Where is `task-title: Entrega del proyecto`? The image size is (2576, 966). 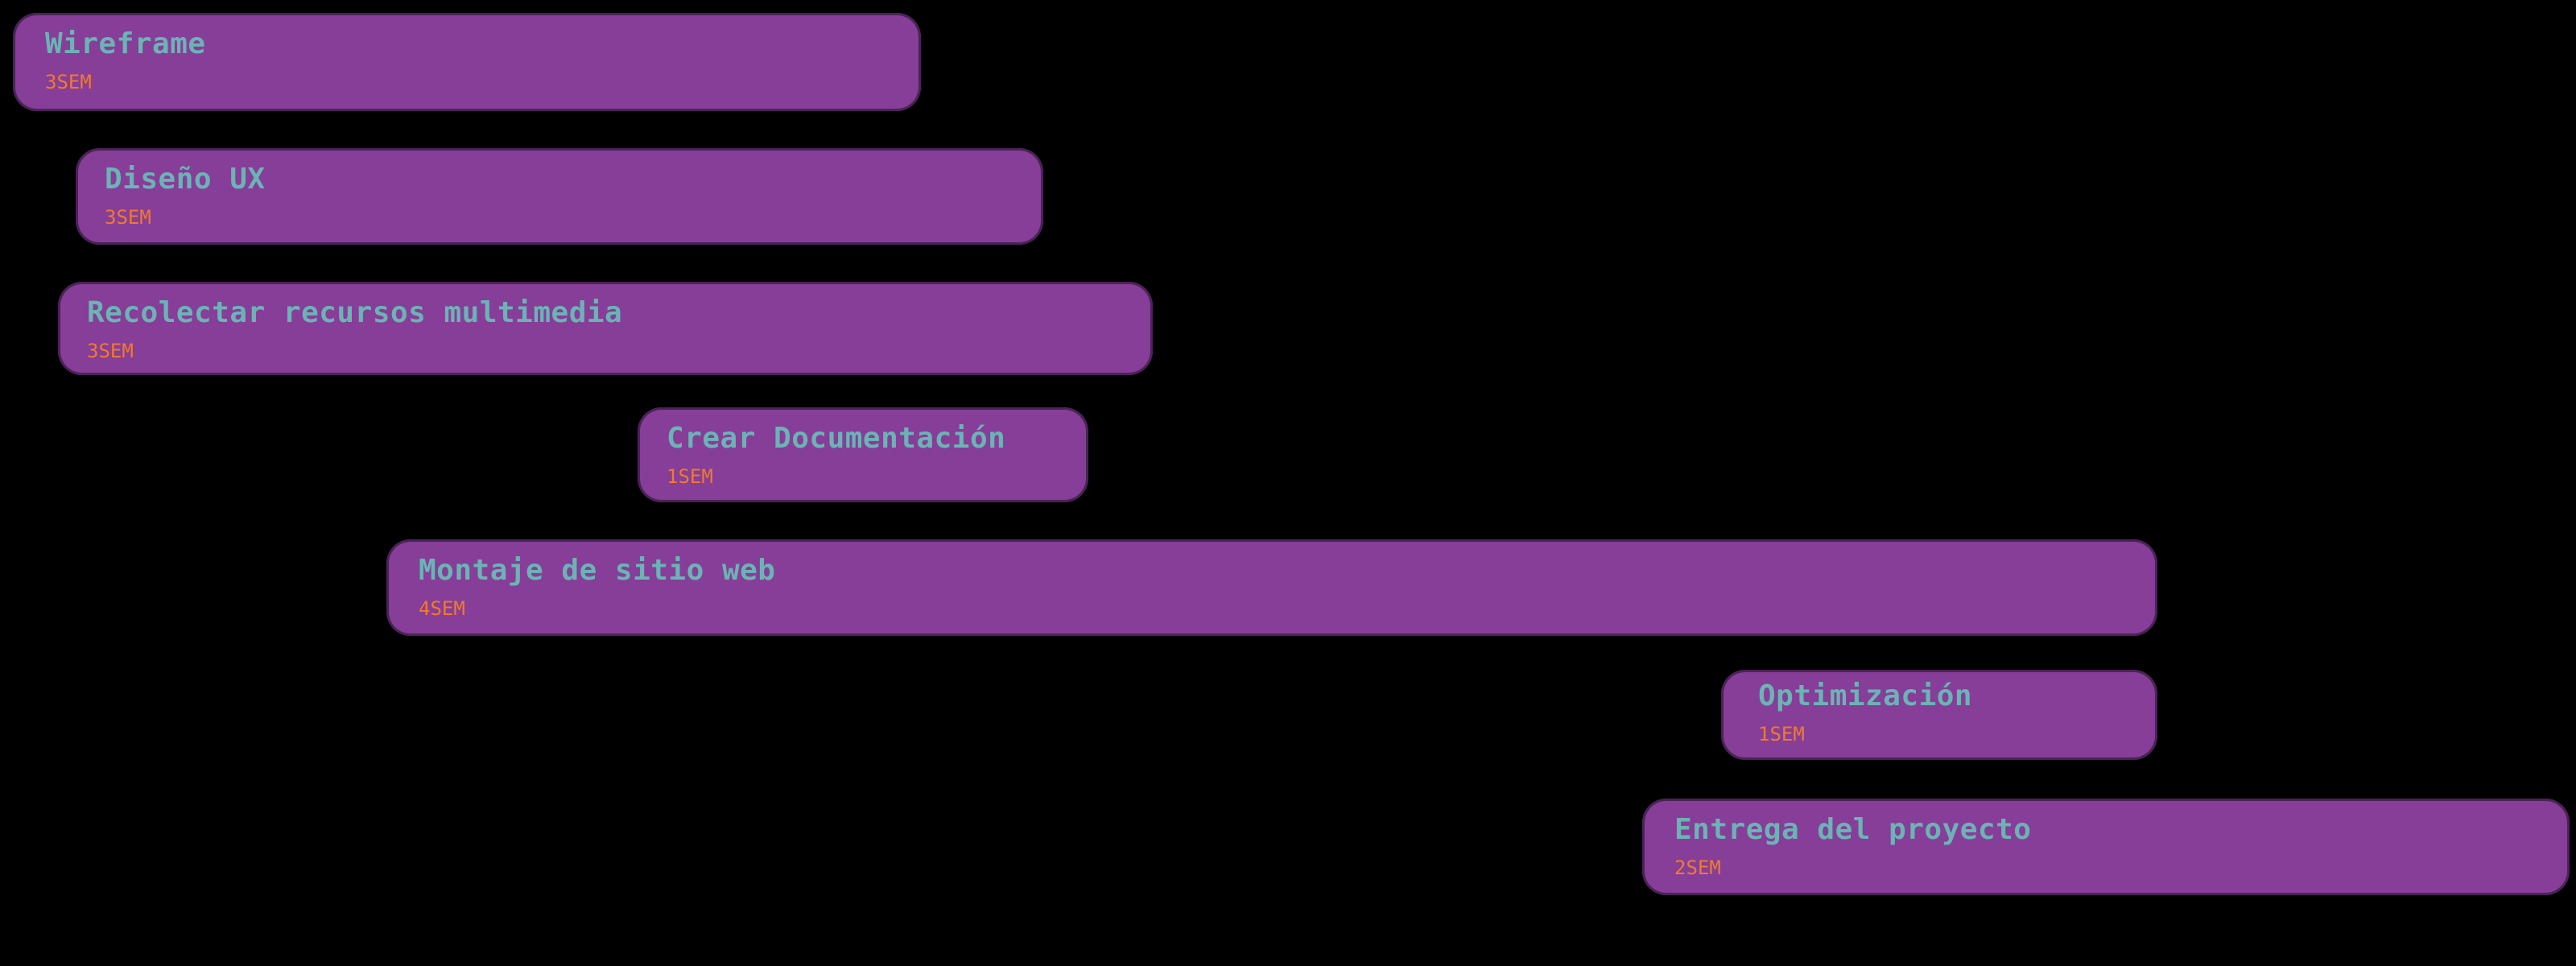
task-title: Entrega del proyecto is located at coordinates (1853, 829).